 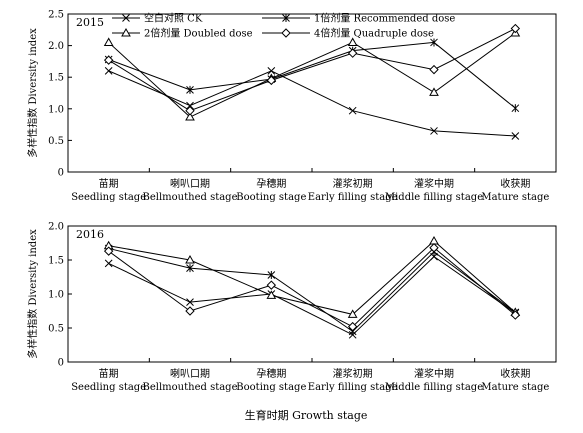 I want to click on x-tick-label-cn: 灌浆中期, so click(x=434, y=183).